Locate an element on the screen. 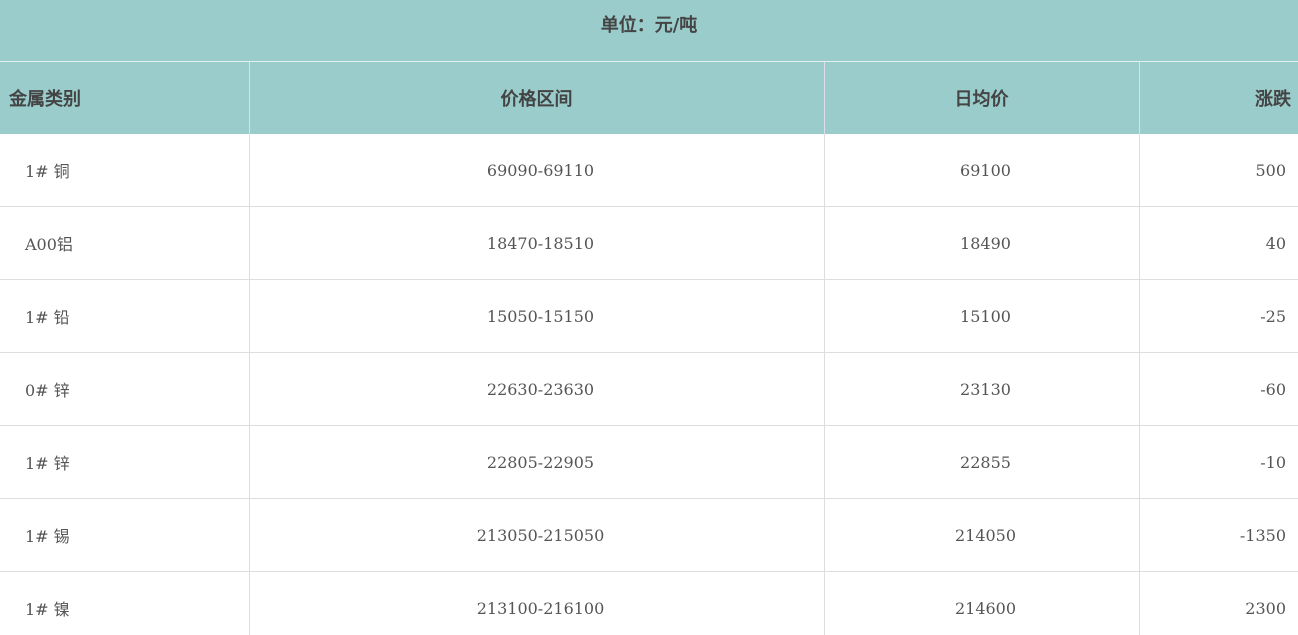 The image size is (1298, 635). price-range-cell: 69090-69110 is located at coordinates (537, 170).